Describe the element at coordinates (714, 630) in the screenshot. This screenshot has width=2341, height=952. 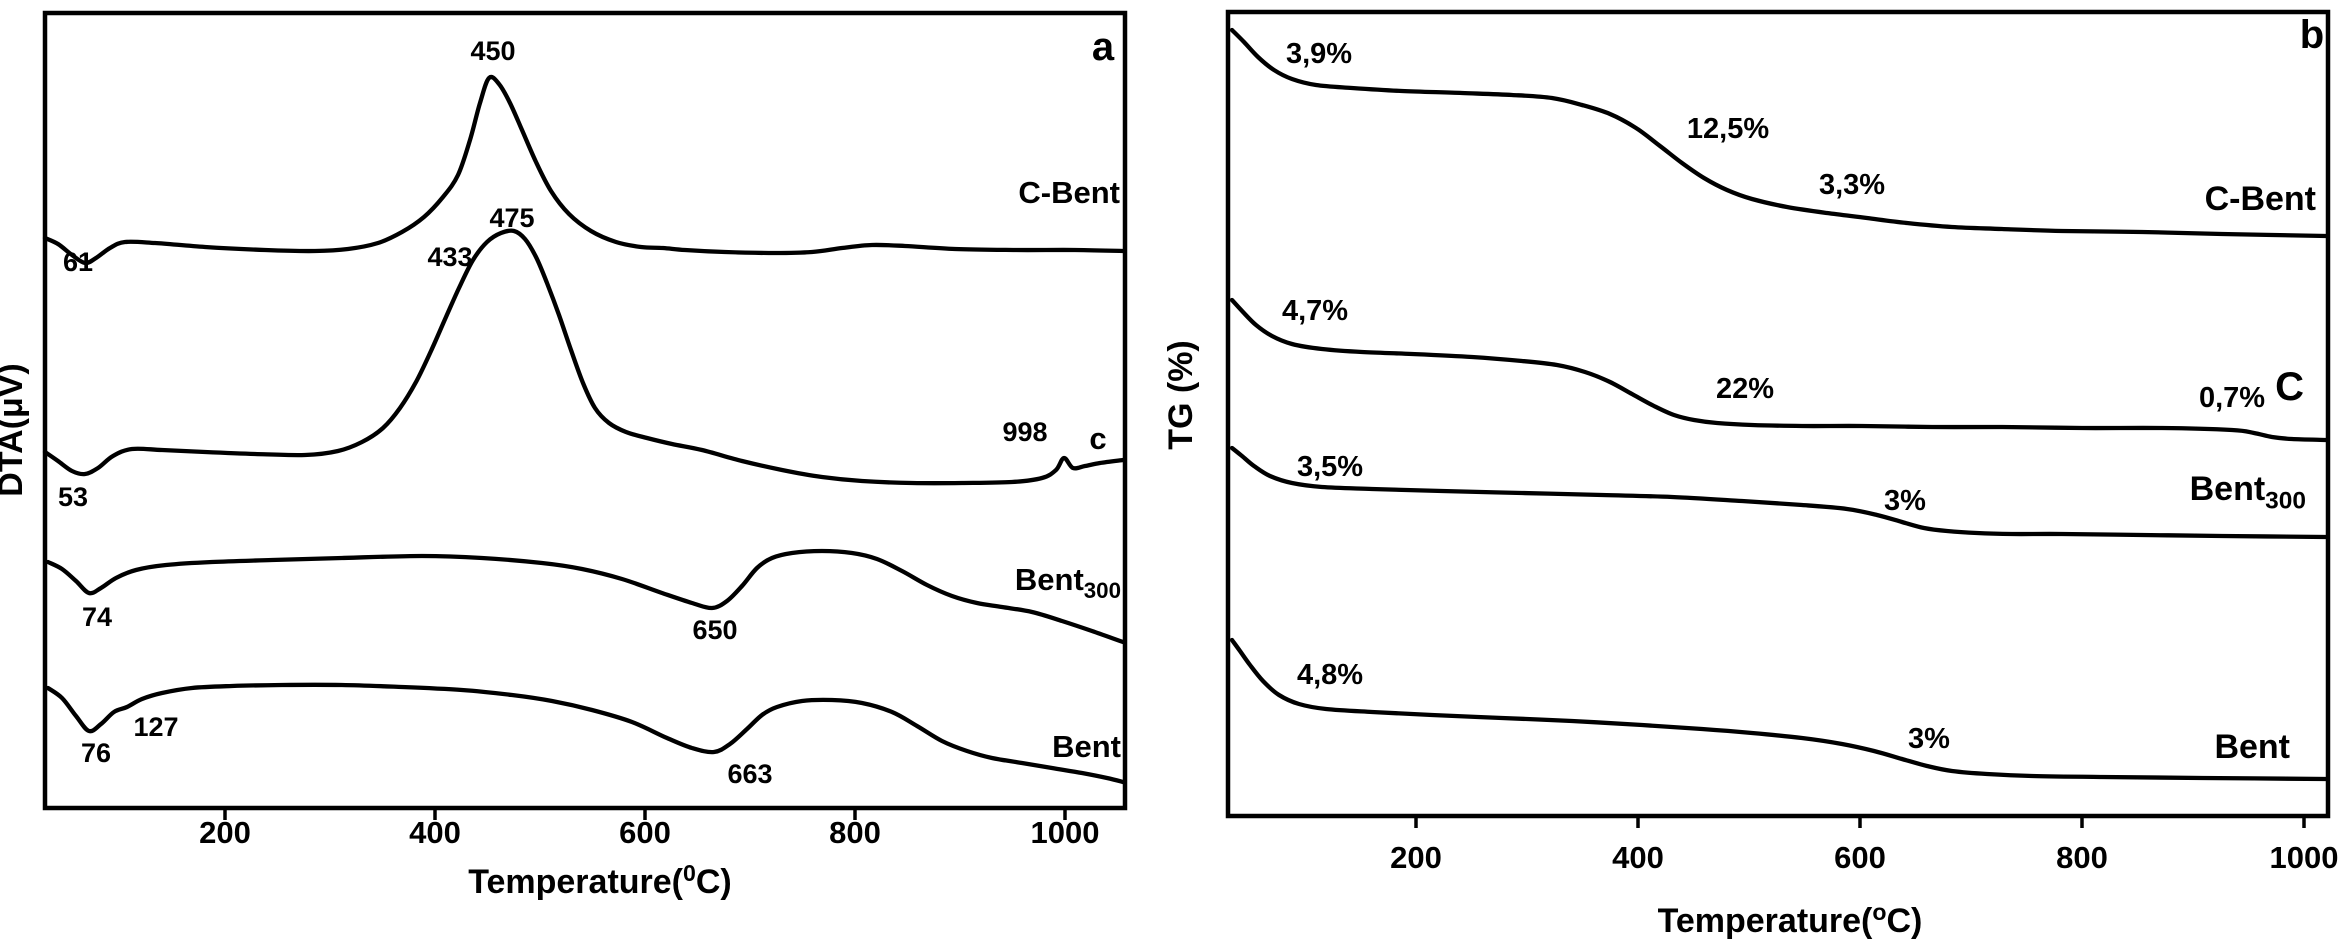
I see `curve-annotation: 650` at that location.